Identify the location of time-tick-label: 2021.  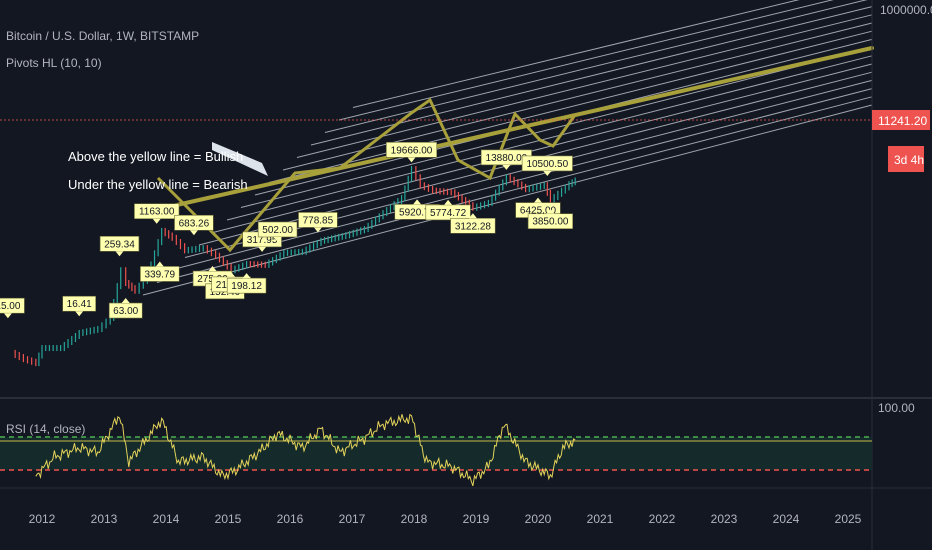
(600, 519).